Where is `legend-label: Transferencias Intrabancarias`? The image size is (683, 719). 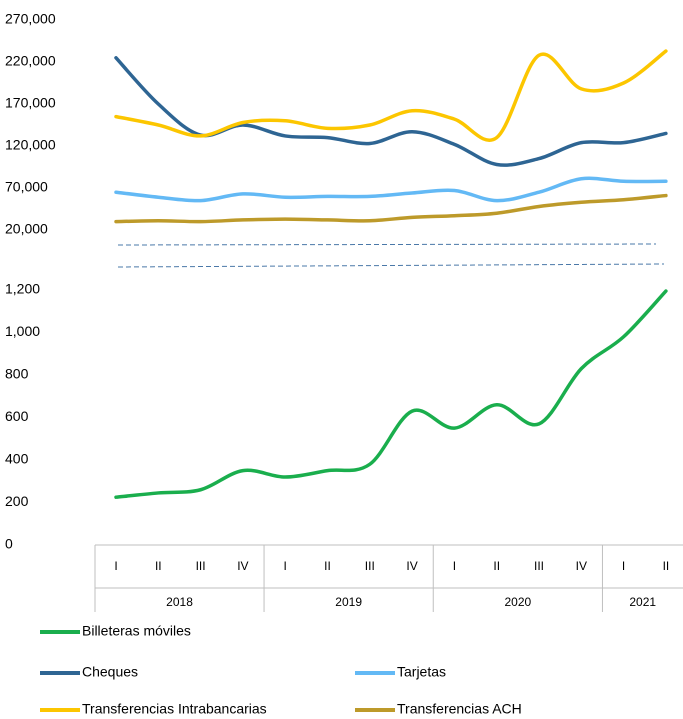 legend-label: Transferencias Intrabancarias is located at coordinates (174, 709).